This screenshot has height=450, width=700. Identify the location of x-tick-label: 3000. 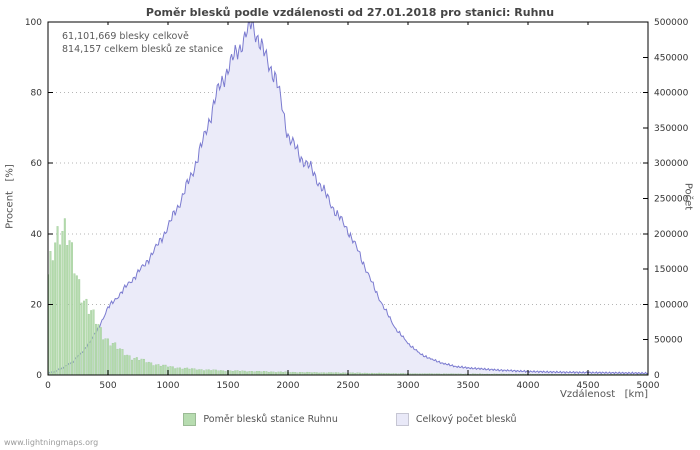
(408, 386).